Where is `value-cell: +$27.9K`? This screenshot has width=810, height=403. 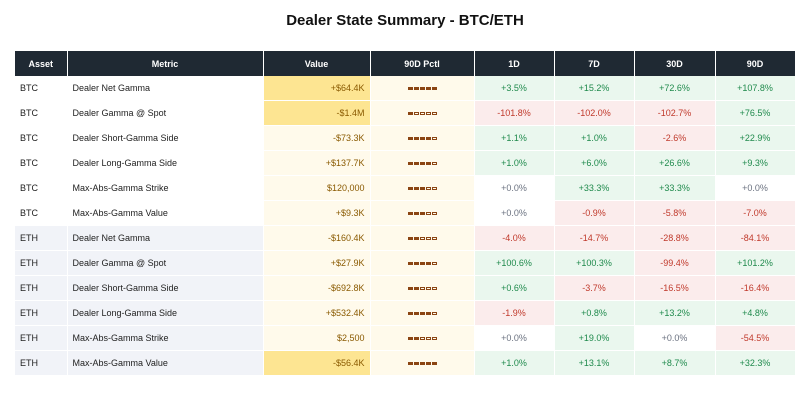
value-cell: +$27.9K is located at coordinates (317, 263).